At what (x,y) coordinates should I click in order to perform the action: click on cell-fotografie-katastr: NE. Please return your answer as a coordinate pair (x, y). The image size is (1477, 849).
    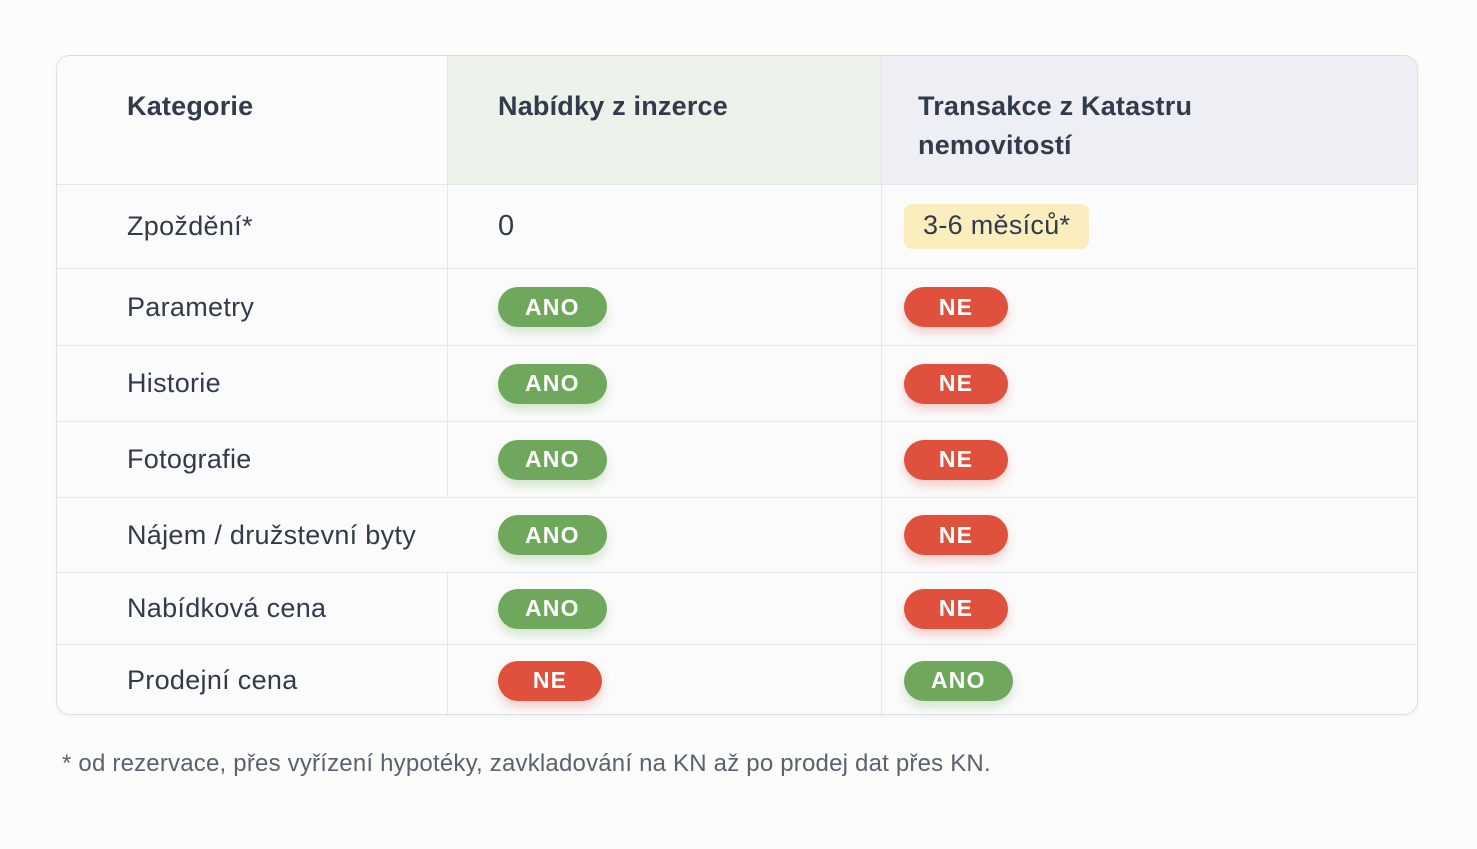
    Looking at the image, I should click on (1149, 459).